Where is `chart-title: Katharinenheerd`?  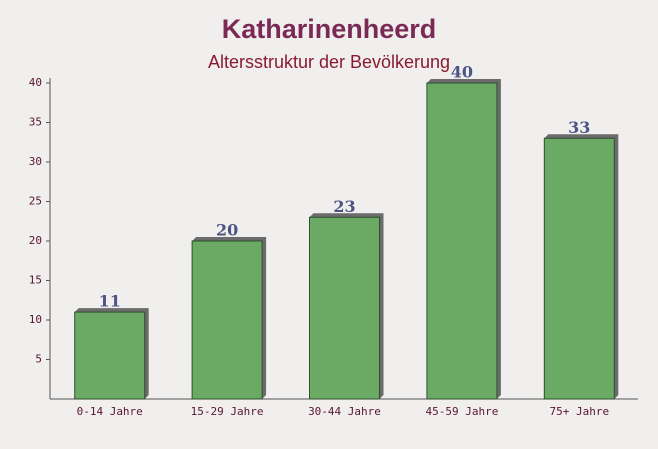 chart-title: Katharinenheerd is located at coordinates (329, 29).